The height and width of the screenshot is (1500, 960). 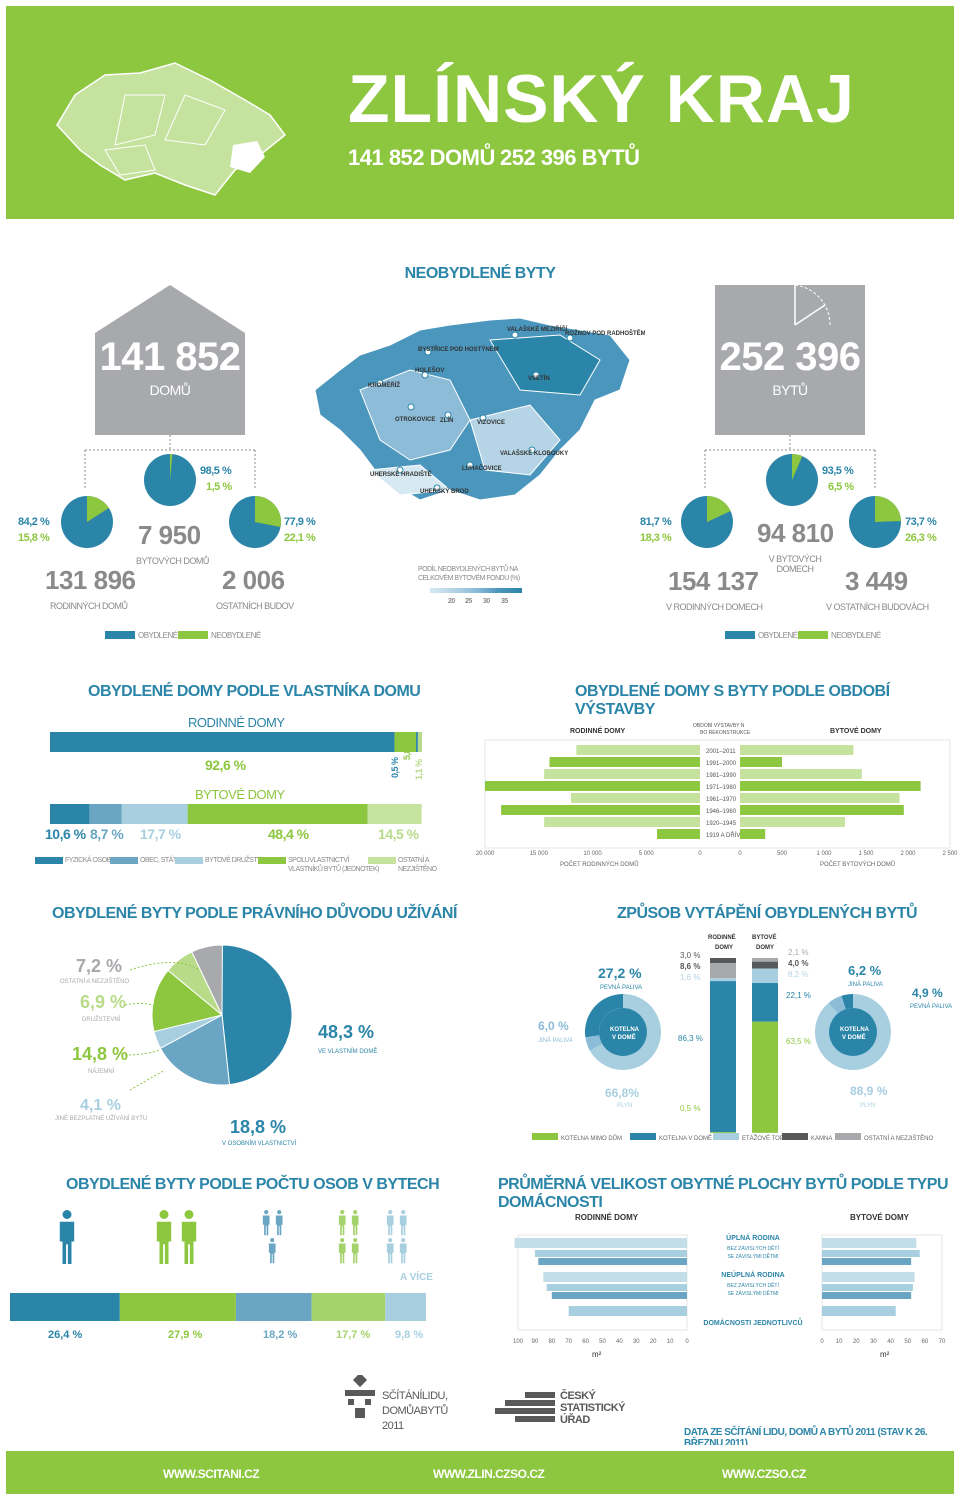 I want to click on heating-apt-pct: 22,1 %, so click(x=798, y=995).